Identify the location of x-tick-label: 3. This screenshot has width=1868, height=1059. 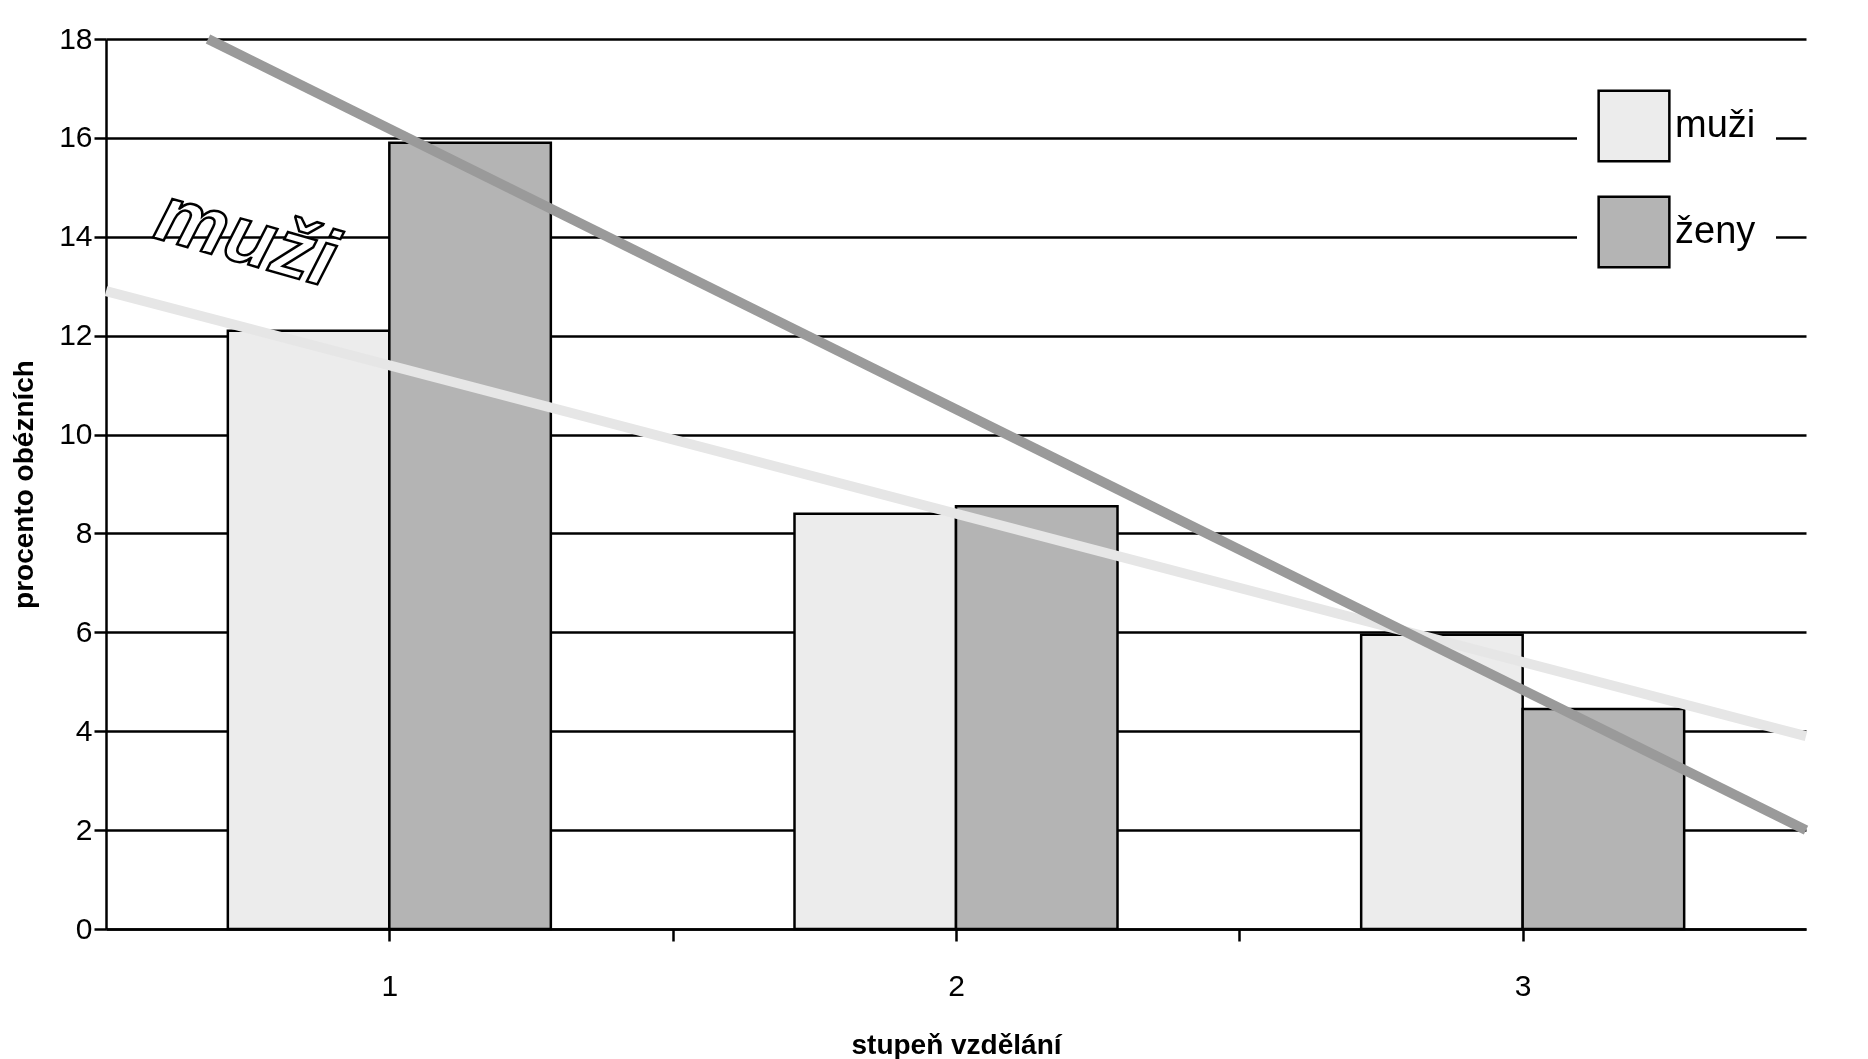
(1523, 985).